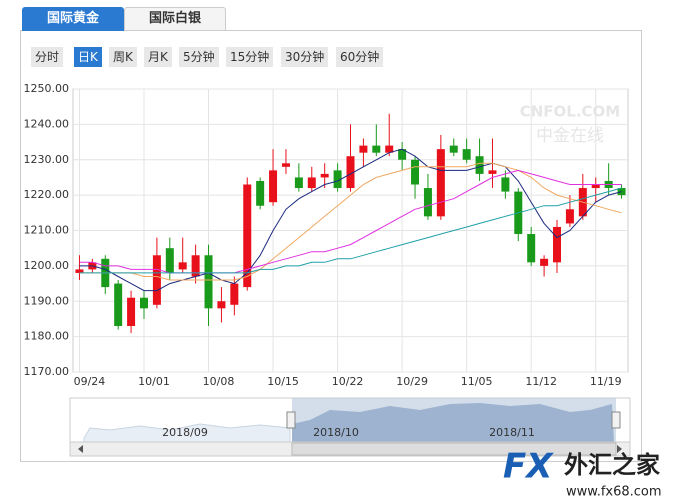 This screenshot has width=690, height=504. I want to click on navigator-area, so click(453, 422).